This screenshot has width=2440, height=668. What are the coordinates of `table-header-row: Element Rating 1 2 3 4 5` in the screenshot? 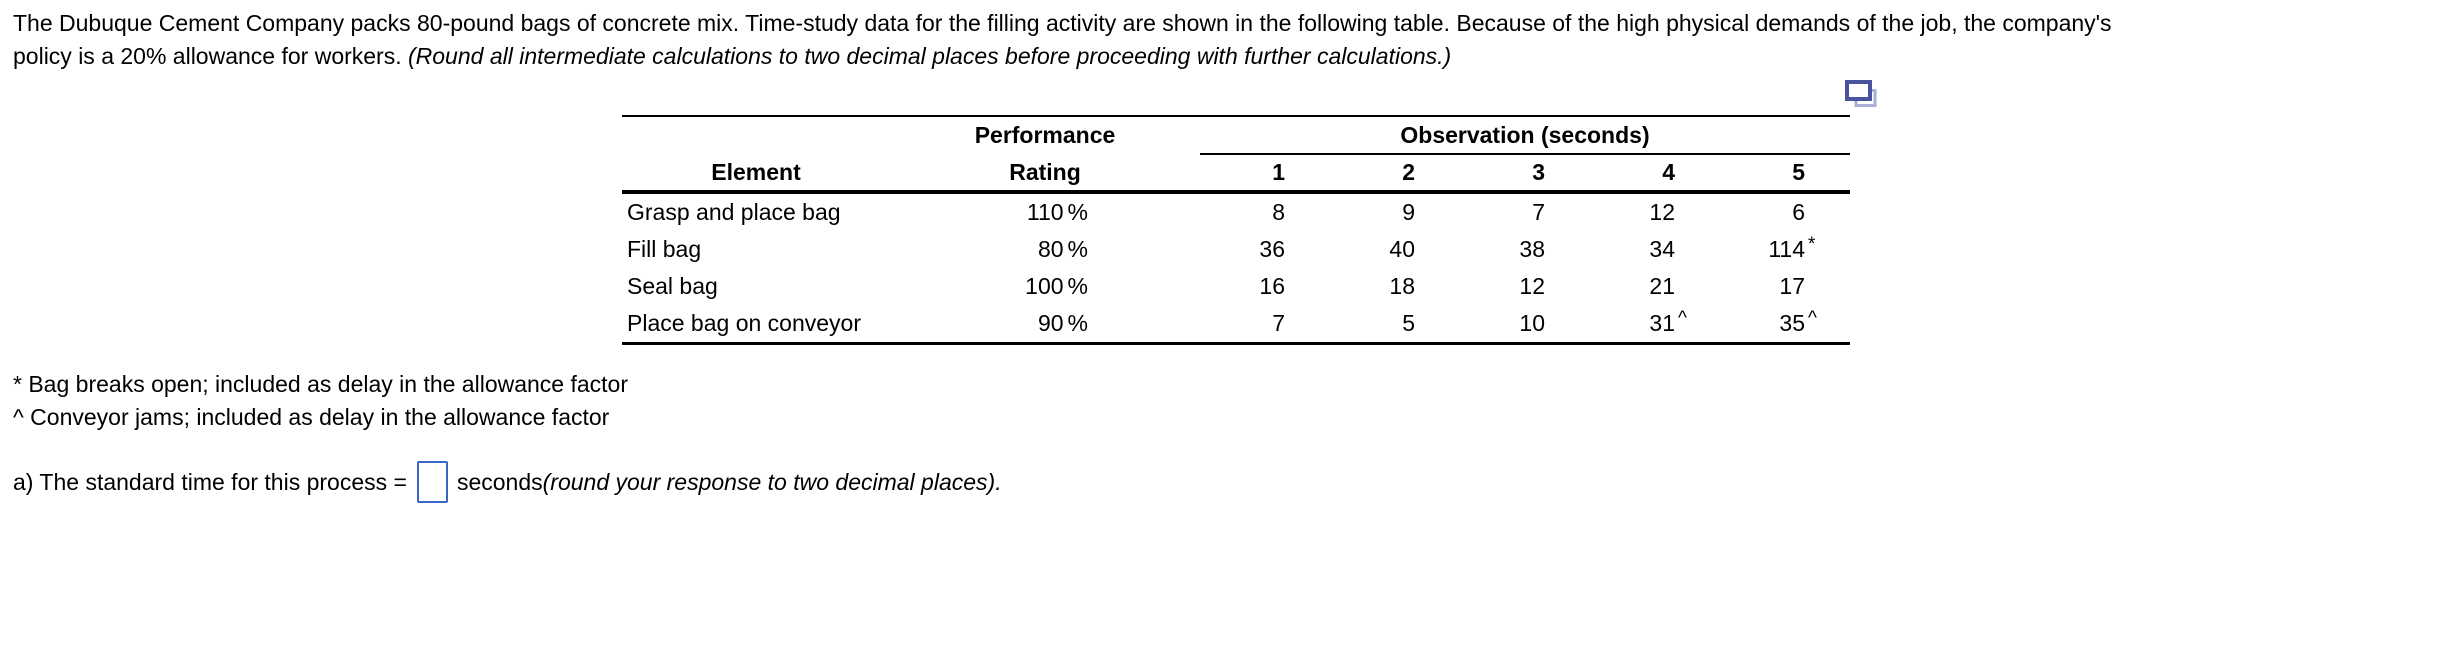 It's located at (1236, 174).